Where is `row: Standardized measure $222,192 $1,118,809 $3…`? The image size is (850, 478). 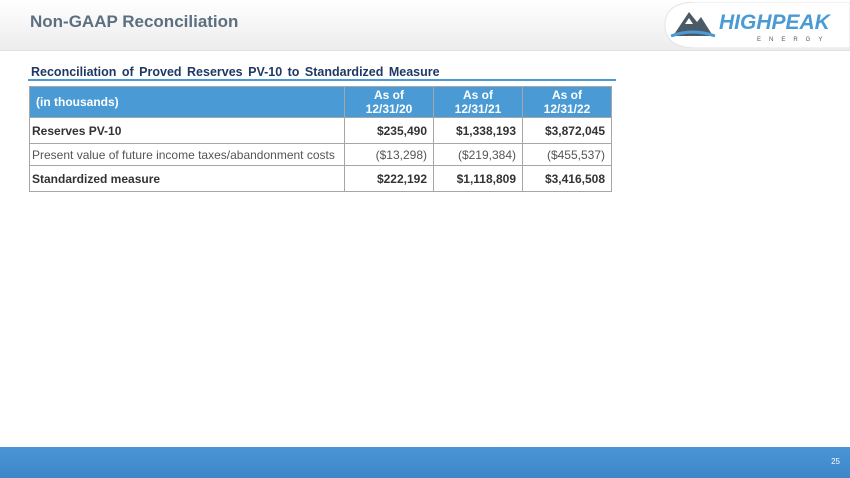 row: Standardized measure $222,192 $1,118,809 $3… is located at coordinates (320, 178).